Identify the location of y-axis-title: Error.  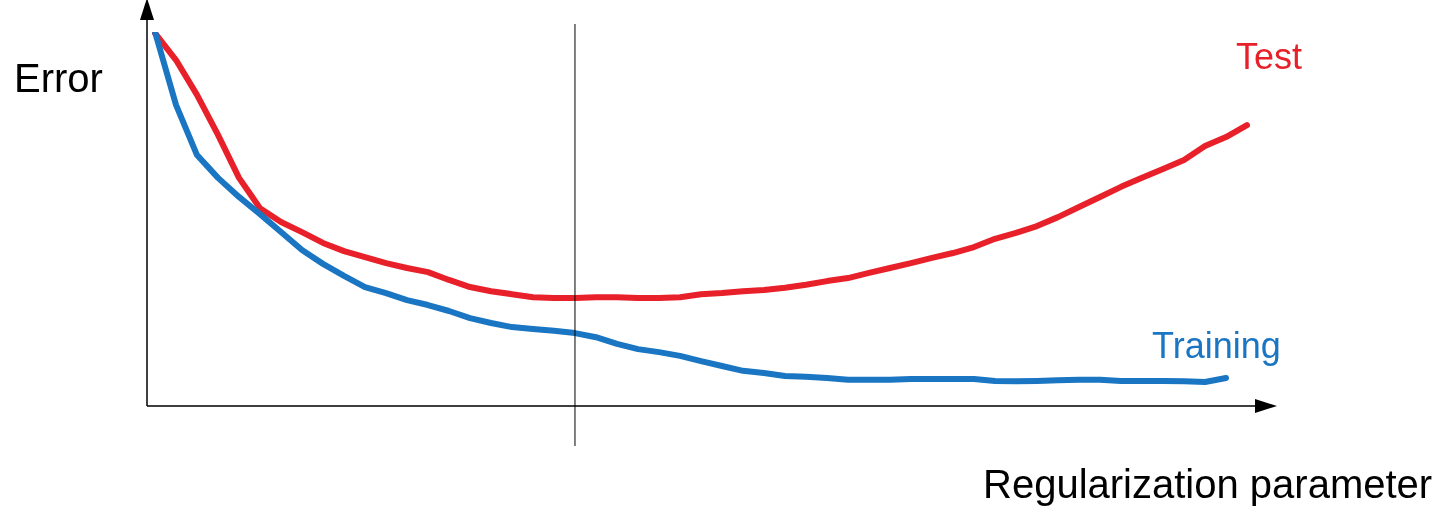
(58, 78).